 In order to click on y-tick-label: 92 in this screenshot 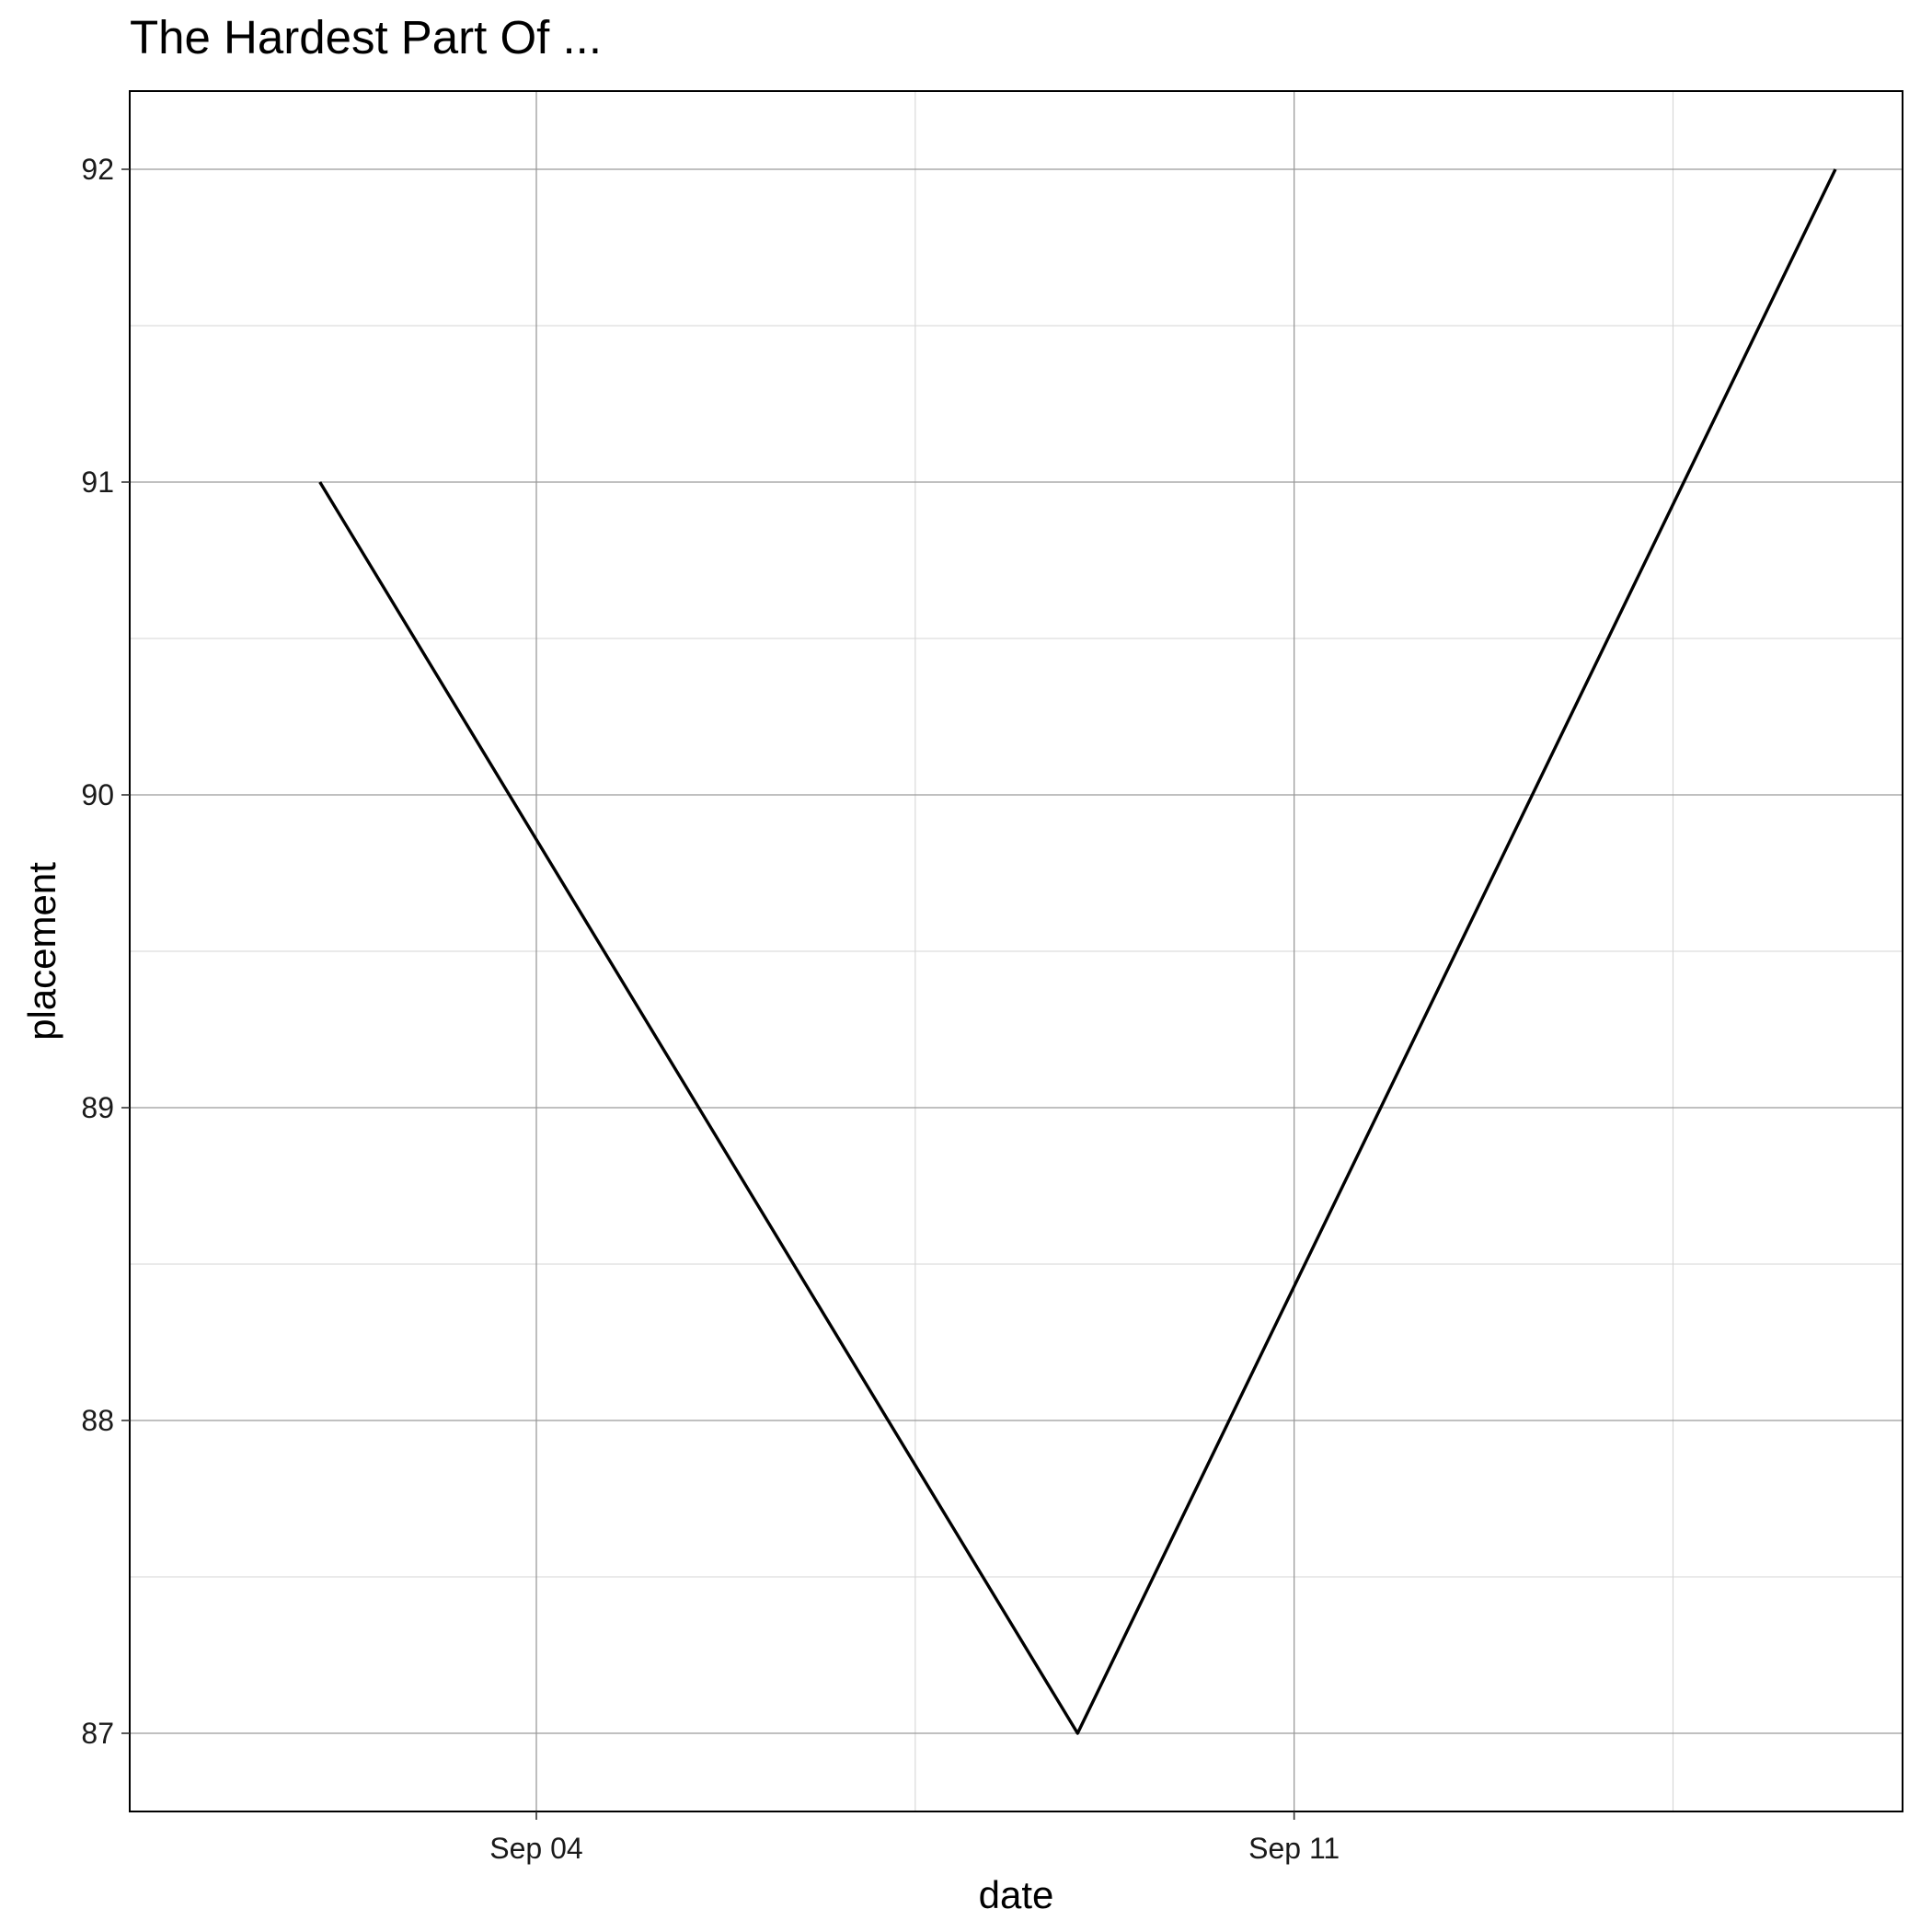, I will do `click(97, 169)`.